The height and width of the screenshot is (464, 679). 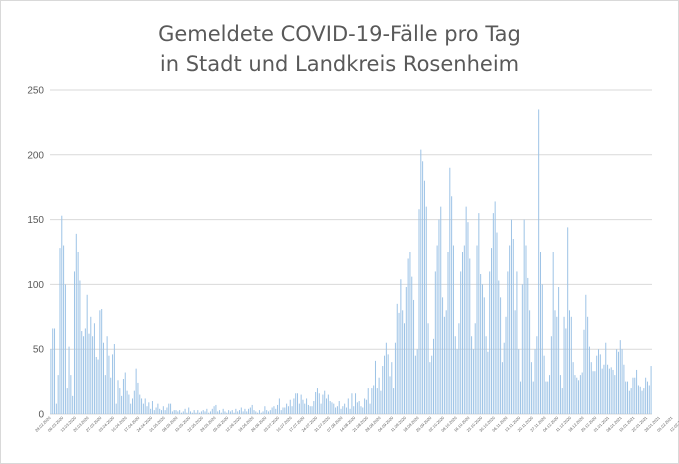 I want to click on x-tick-label: 12.02.2021, so click(x=674, y=424).